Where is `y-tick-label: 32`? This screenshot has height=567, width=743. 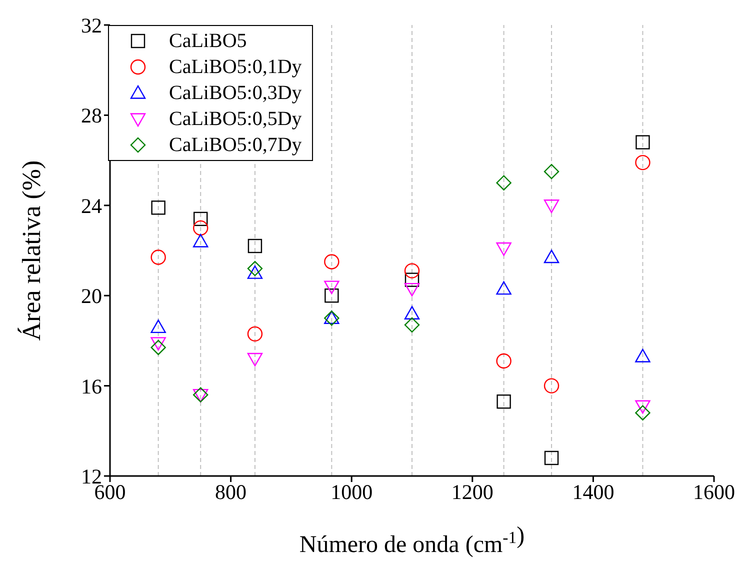 y-tick-label: 32 is located at coordinates (91, 25).